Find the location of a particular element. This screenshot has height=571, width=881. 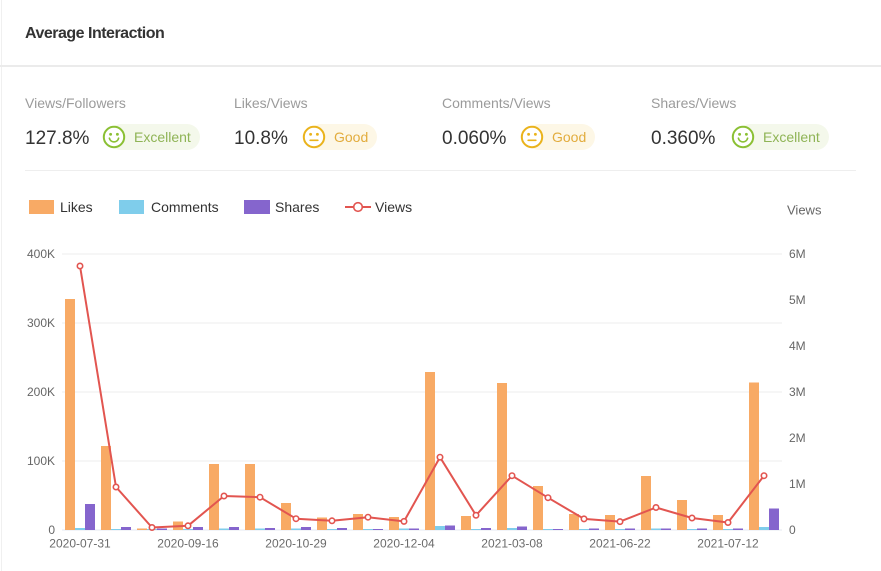

svg-text: 1M is located at coordinates (797, 484).